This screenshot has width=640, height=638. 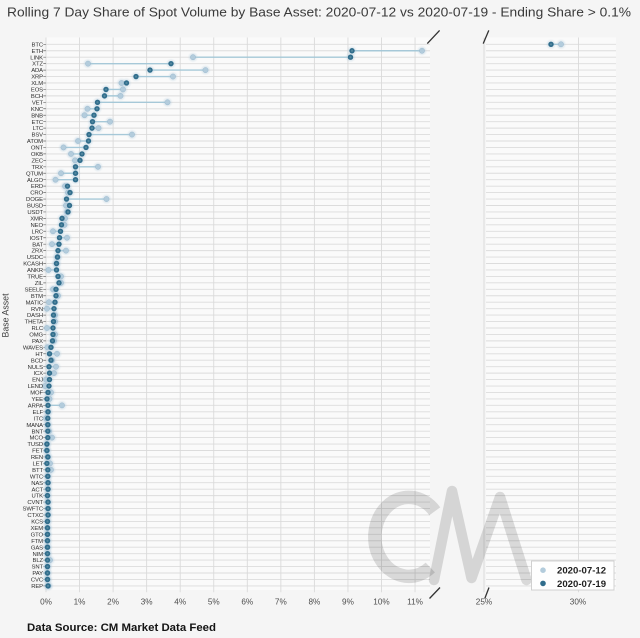 I want to click on svg-text: TUSD, so click(x=35, y=445).